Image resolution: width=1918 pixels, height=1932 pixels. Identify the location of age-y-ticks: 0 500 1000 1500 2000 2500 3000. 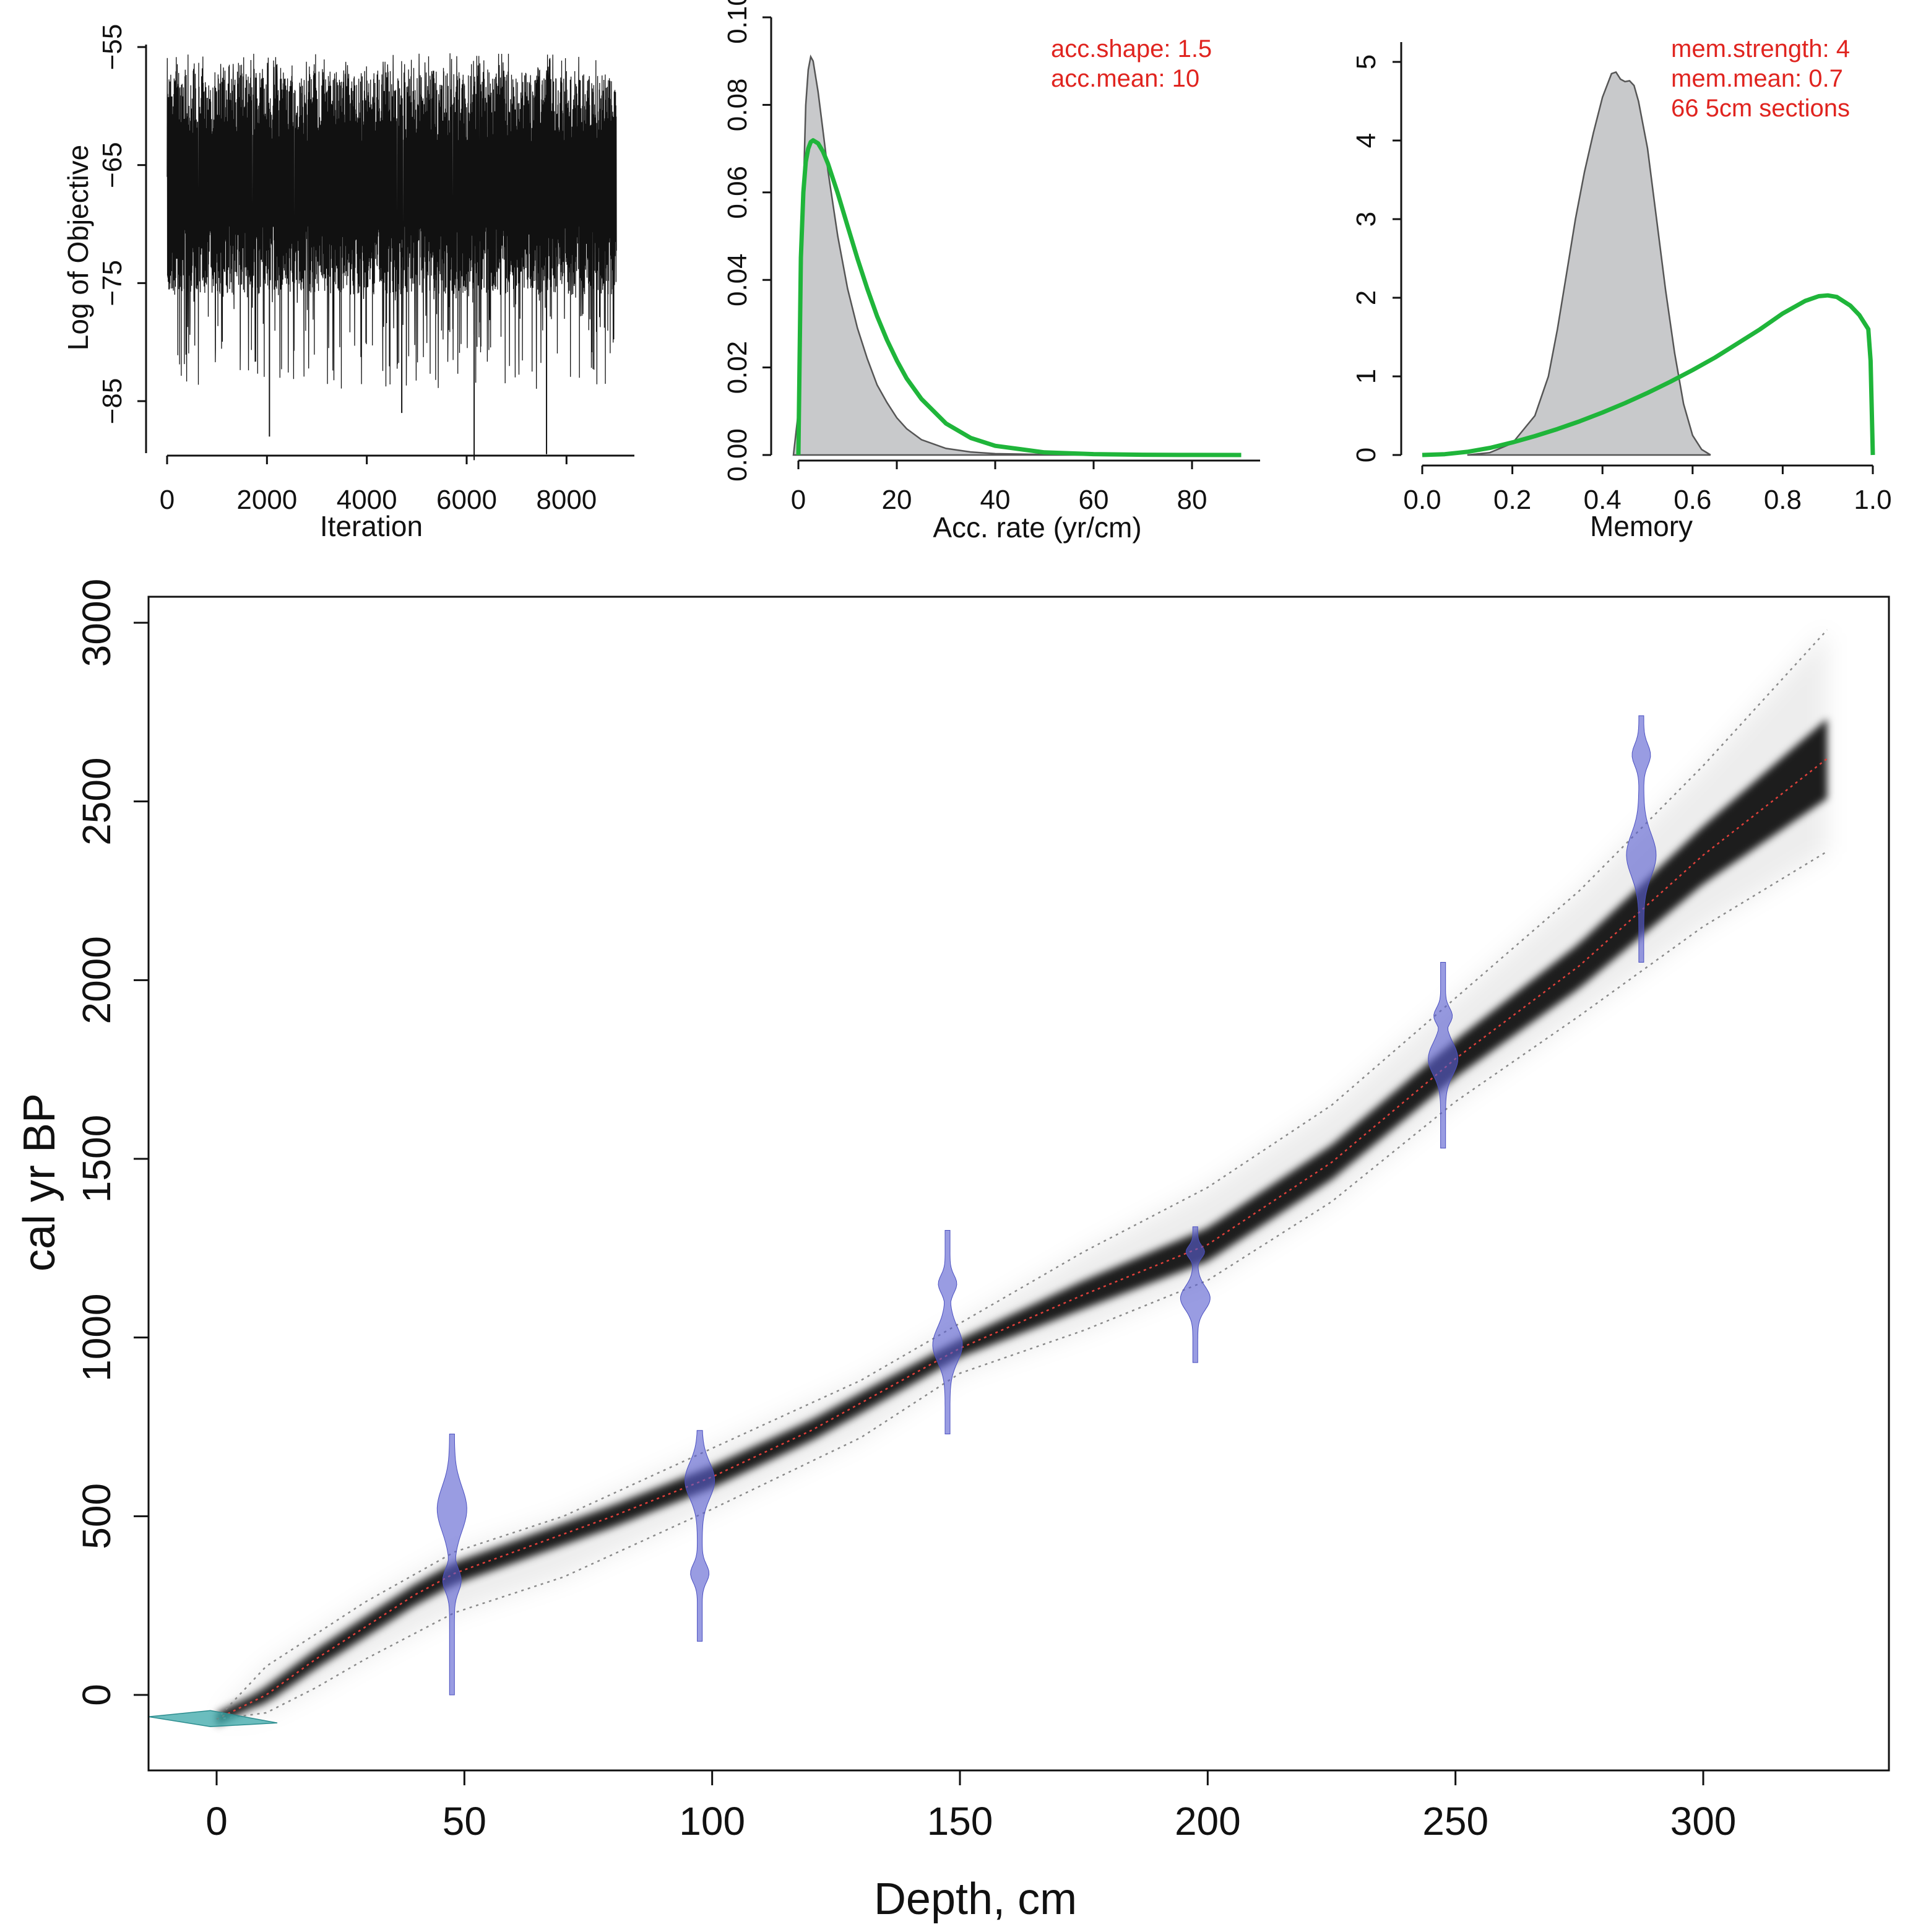
(111, 1142).